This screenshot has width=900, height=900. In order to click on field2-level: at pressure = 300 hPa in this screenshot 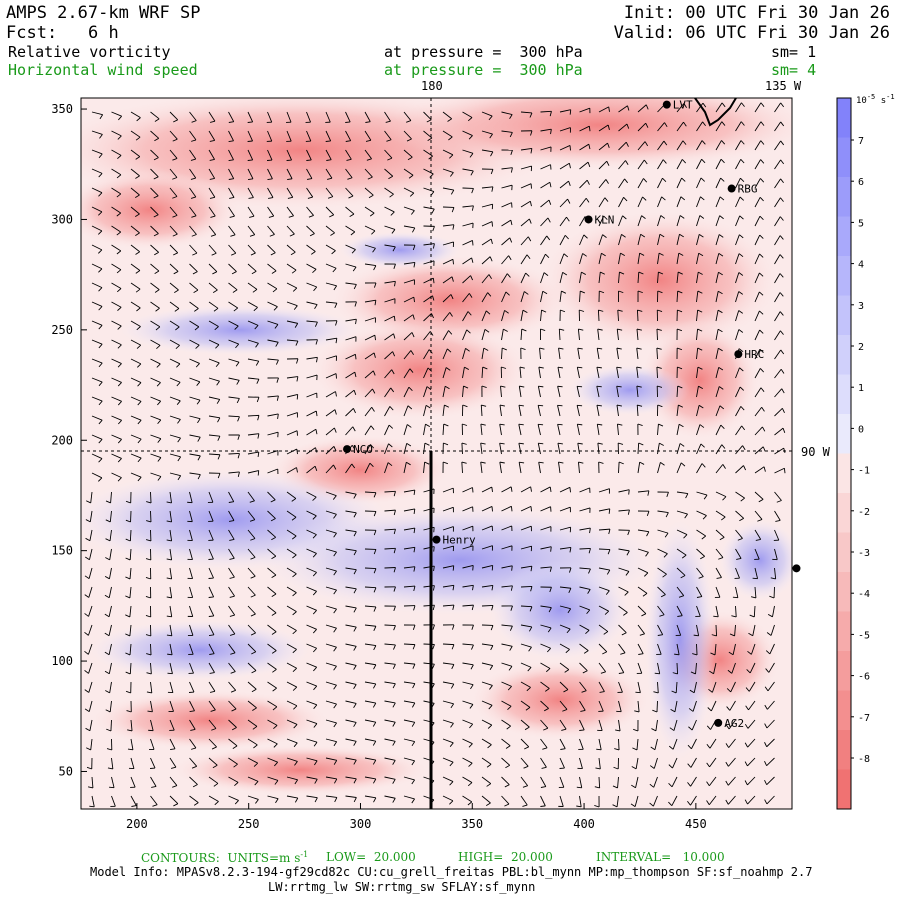, I will do `click(483, 70)`.